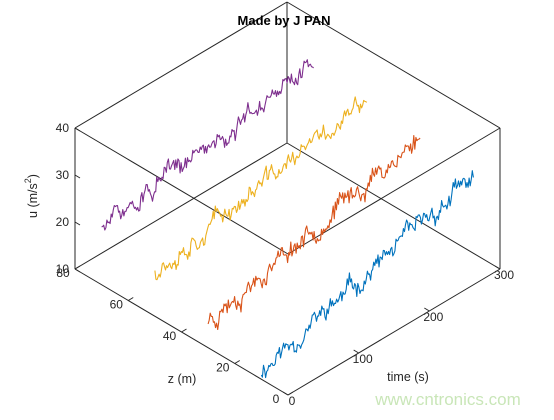 Image resolution: width=554 pixels, height=420 pixels. Describe the element at coordinates (393, 65) in the screenshot. I see `box-edge-top-back-right` at that location.